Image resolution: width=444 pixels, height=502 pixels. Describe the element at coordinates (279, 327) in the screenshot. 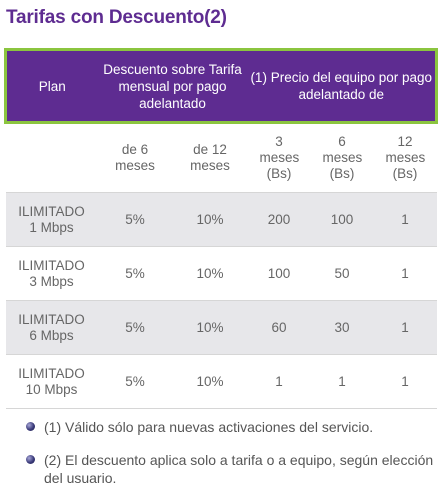

I see `equipment-3m-cell: 60` at that location.